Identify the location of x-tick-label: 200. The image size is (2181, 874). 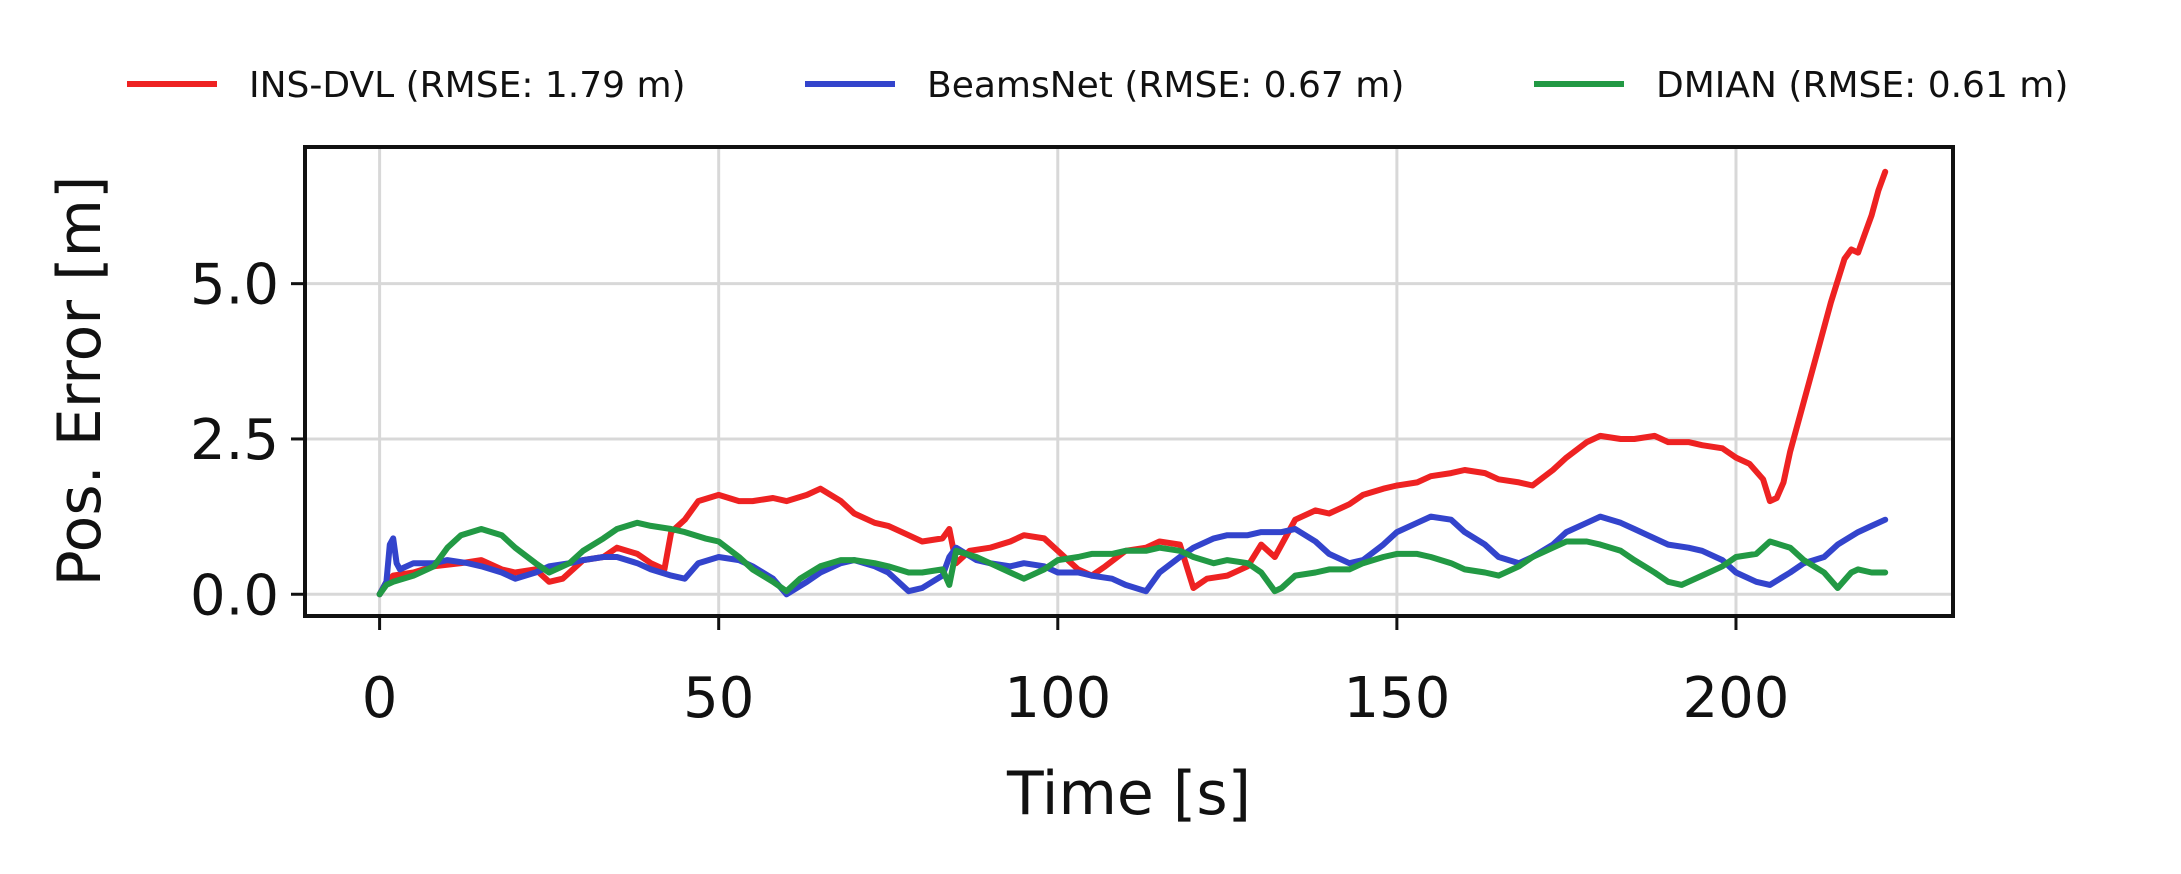
(1736, 698).